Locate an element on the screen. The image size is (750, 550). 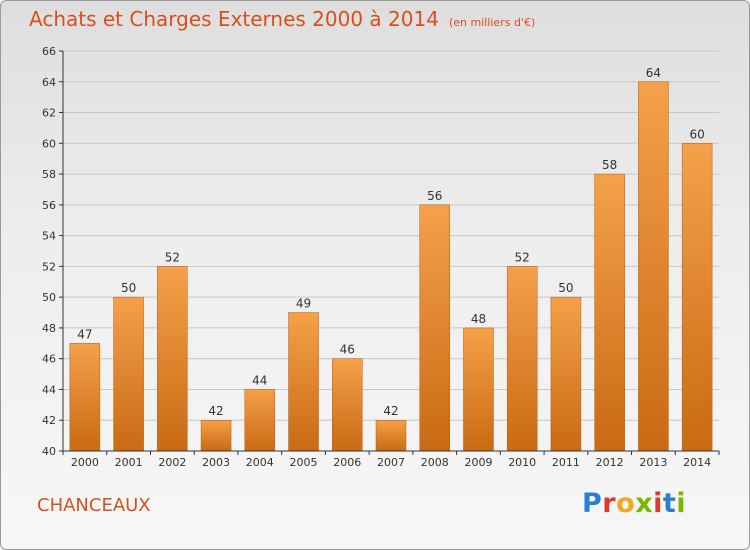
logo-letter: r is located at coordinates (609, 503).